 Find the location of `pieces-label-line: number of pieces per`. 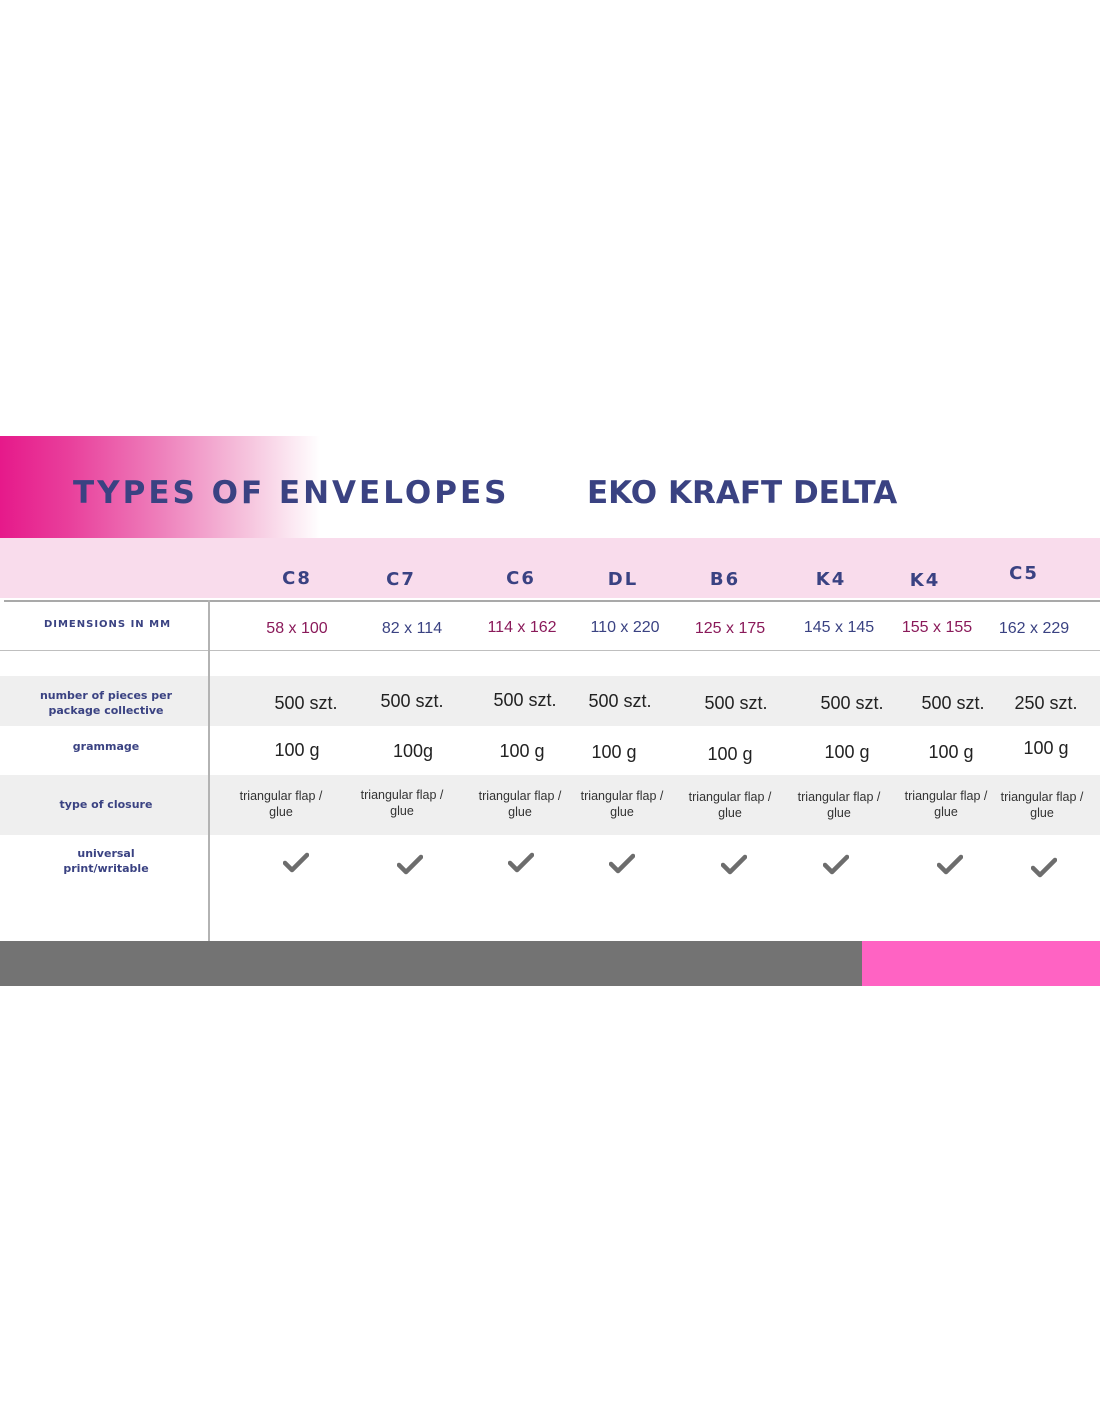

pieces-label-line: number of pieces per is located at coordinates (106, 695).